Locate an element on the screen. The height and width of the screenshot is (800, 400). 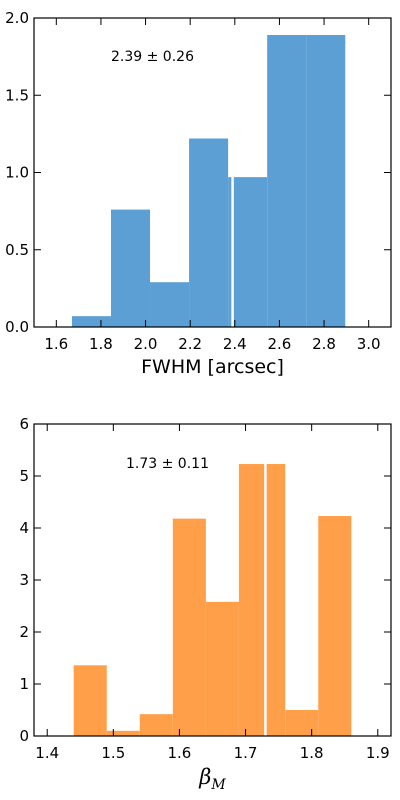
fwhm-ytick-label-0: 0.0 is located at coordinates (17, 327).